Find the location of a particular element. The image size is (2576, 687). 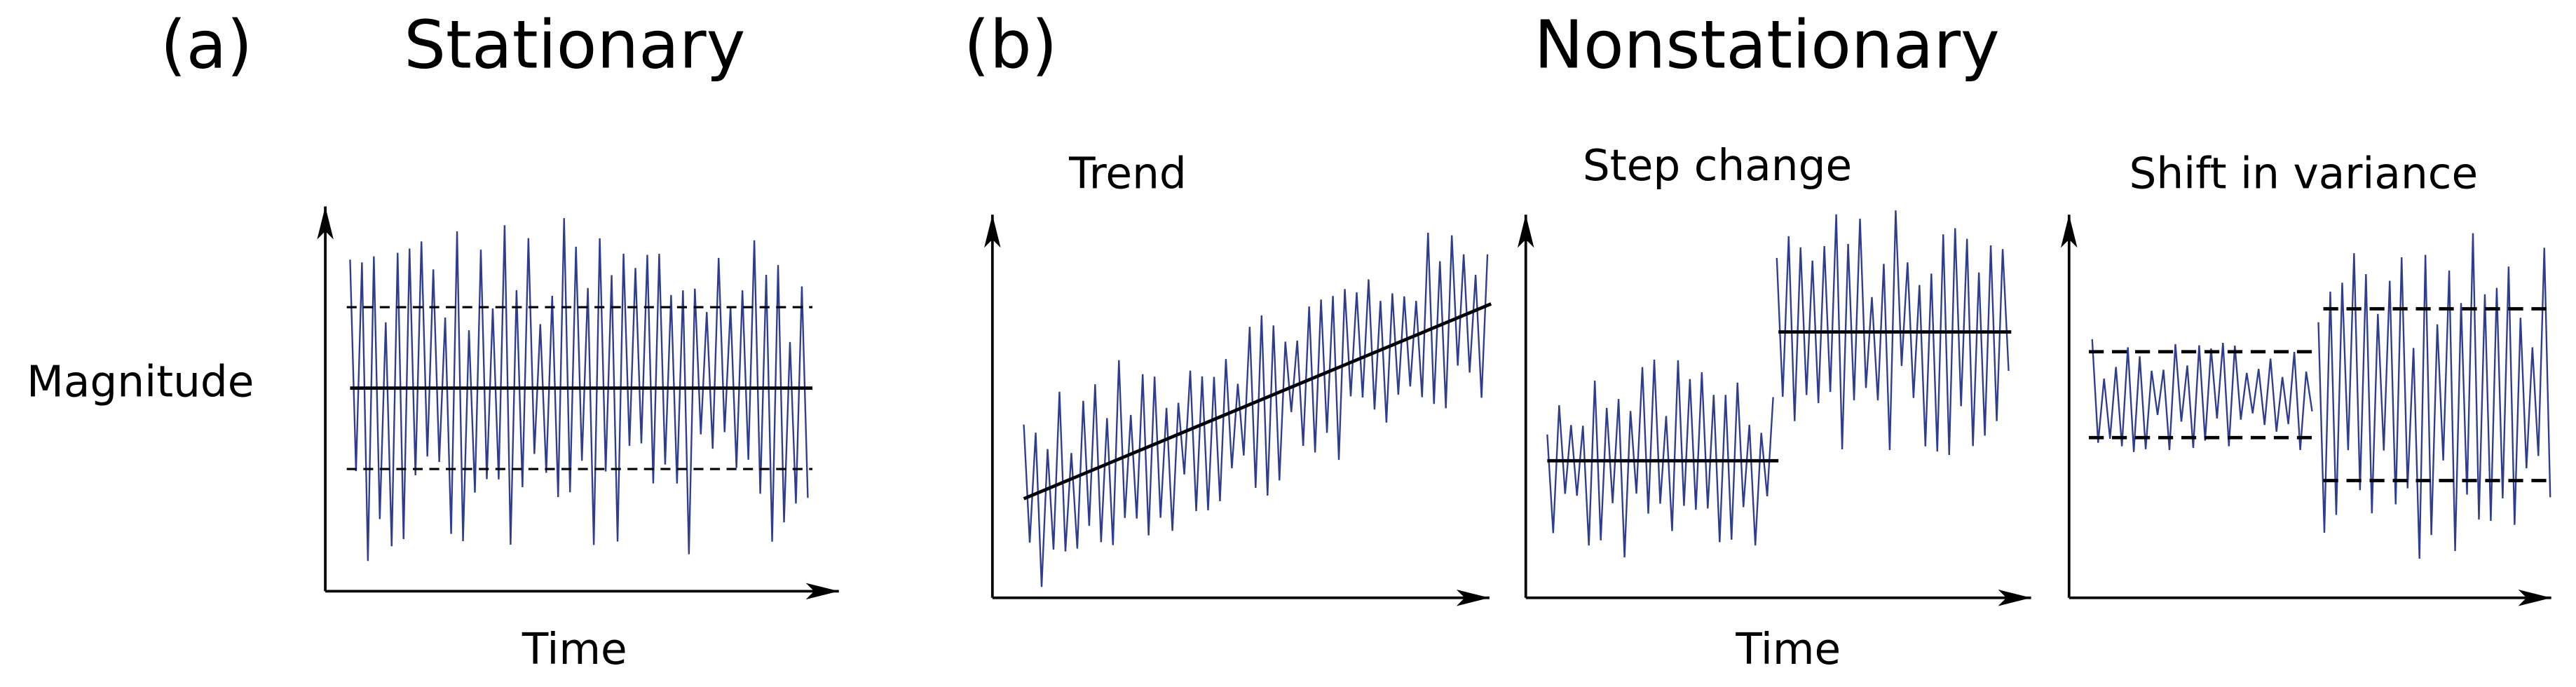

panel-title: Stationary is located at coordinates (574, 46).